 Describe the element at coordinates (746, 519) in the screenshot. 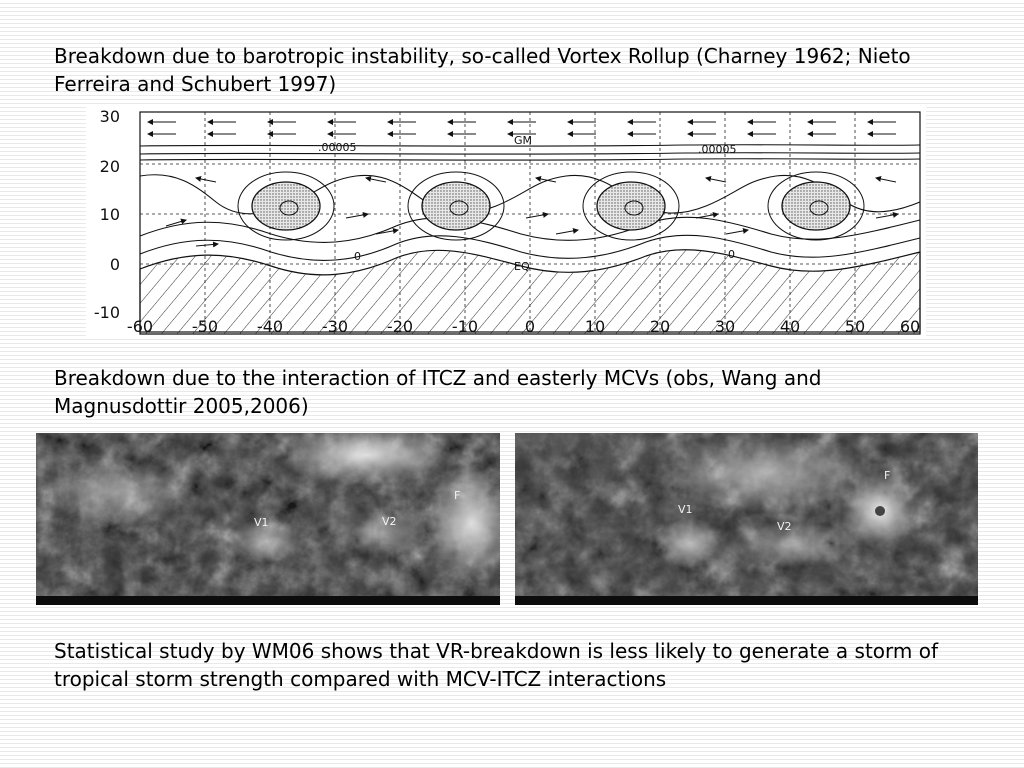

I see `satellite-image-2: V1 V2 F` at that location.